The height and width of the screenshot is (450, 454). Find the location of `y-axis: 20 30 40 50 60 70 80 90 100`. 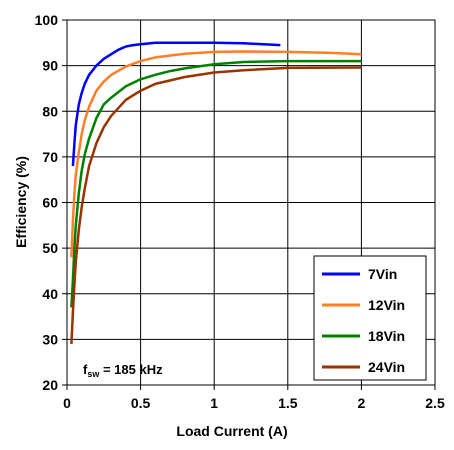

y-axis: 20 30 40 50 60 70 80 90 100 is located at coordinates (51, 202).